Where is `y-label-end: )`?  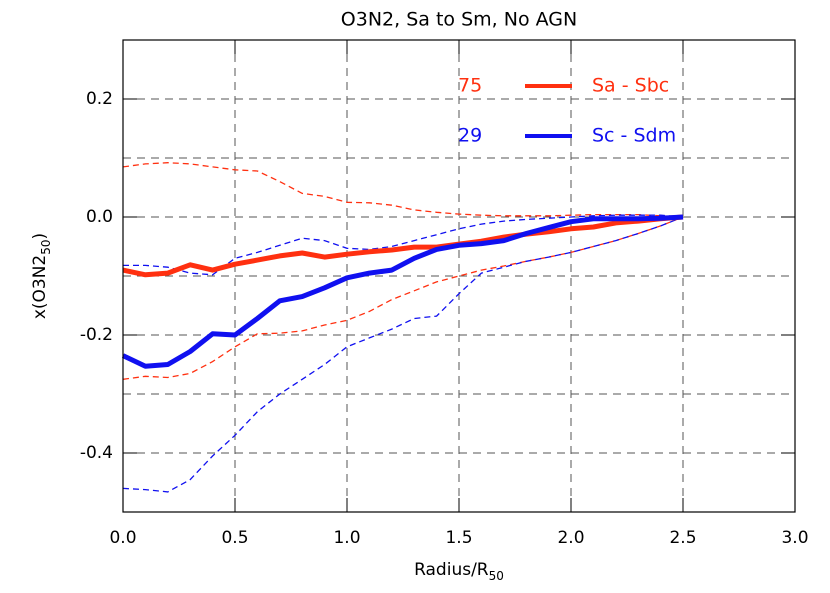
y-label-end: ) is located at coordinates (40, 236).